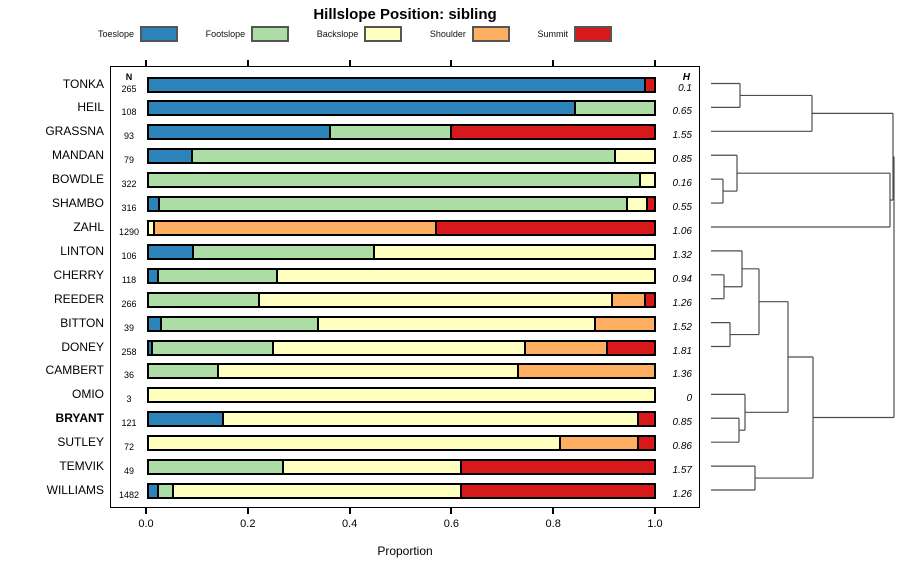 The width and height of the screenshot is (900, 580). What do you see at coordinates (138, 34) in the screenshot?
I see `legend-item-toeslope: Toeslope` at bounding box center [138, 34].